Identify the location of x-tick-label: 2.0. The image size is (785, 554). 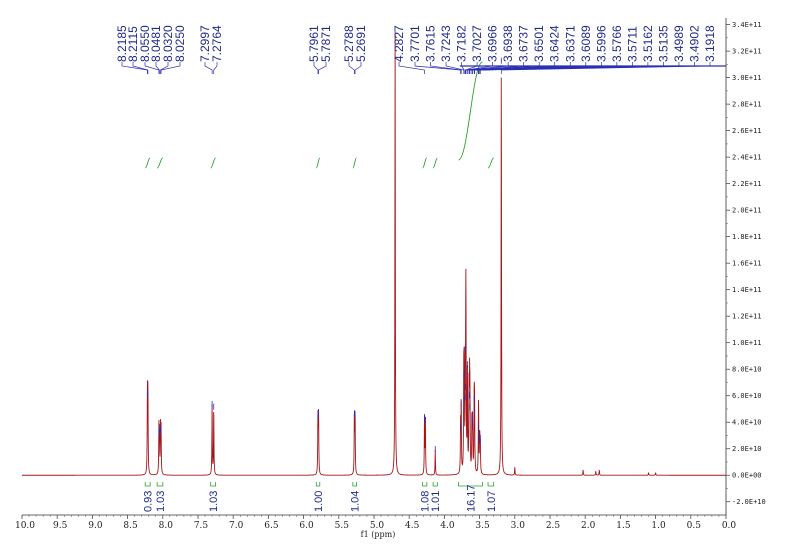
(588, 526).